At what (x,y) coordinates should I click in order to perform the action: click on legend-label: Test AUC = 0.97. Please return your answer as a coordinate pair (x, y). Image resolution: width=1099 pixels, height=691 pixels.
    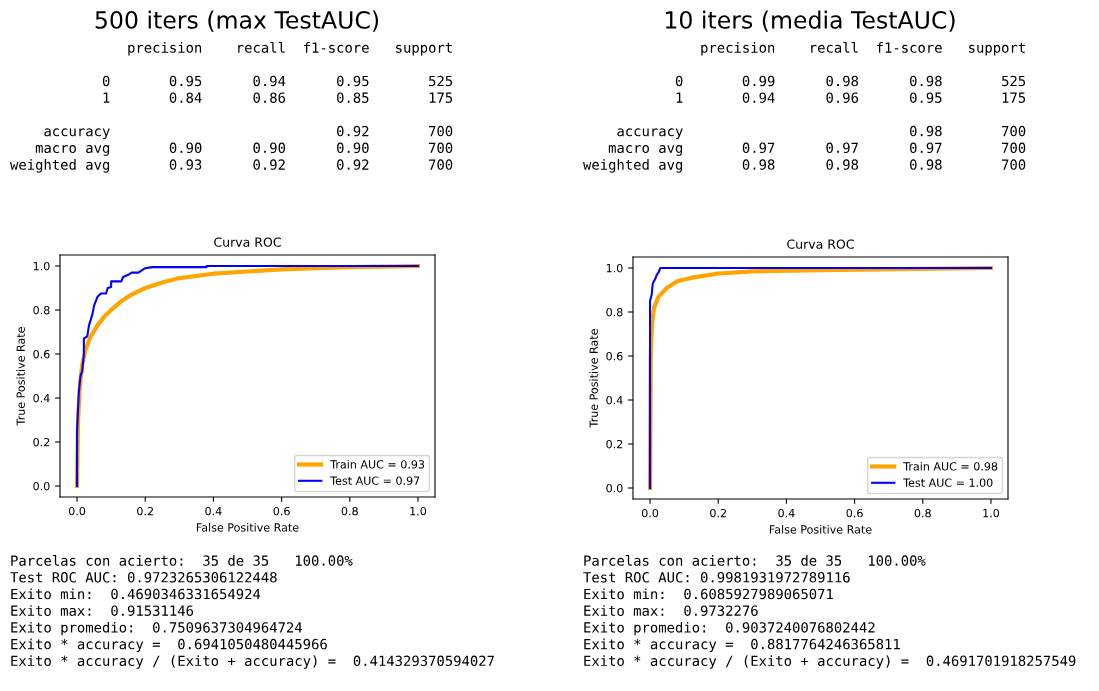
    Looking at the image, I should click on (375, 480).